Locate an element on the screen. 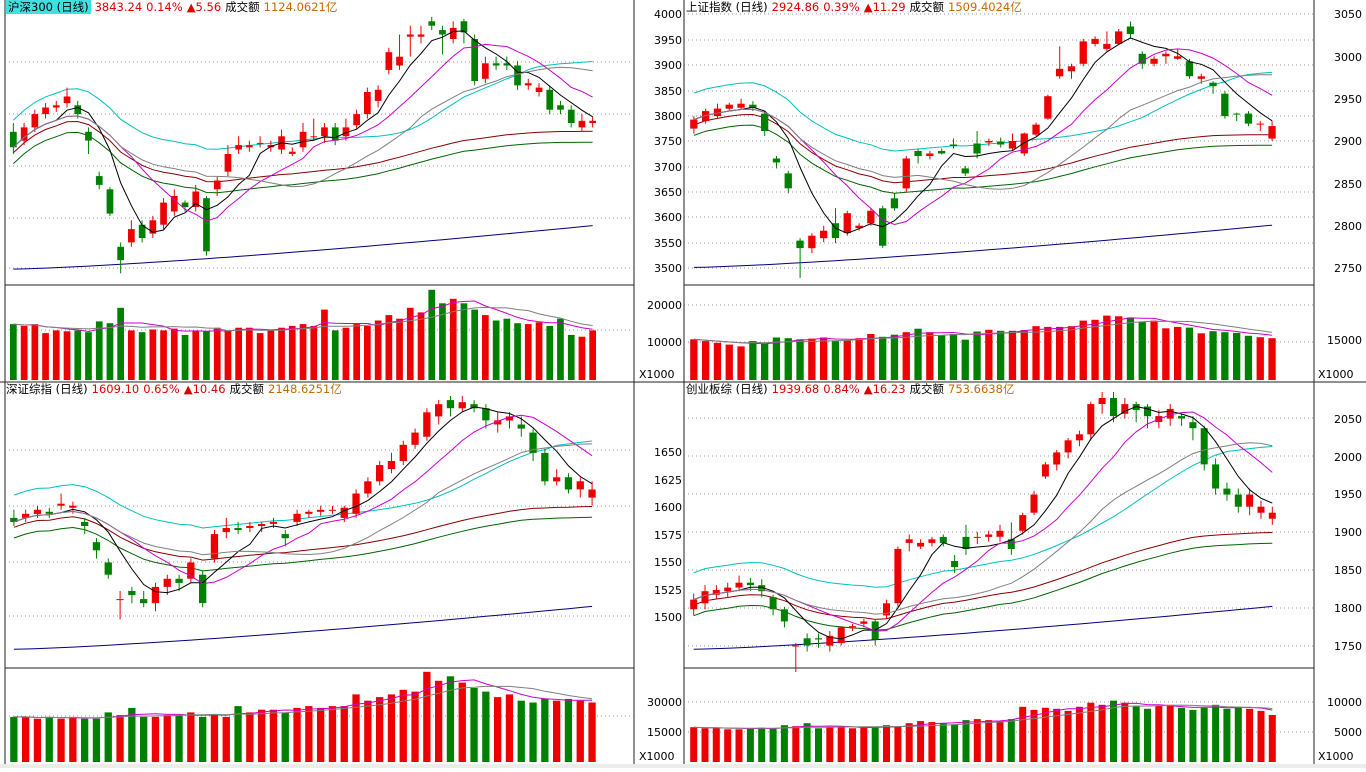 This screenshot has width=1366, height=772. price-axis-label: 1750 is located at coordinates (1348, 646).